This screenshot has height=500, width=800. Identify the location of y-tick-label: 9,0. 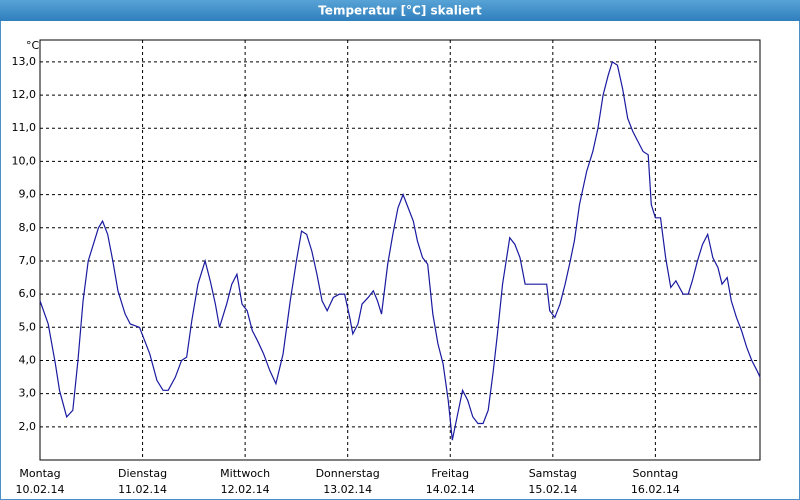
(28, 194).